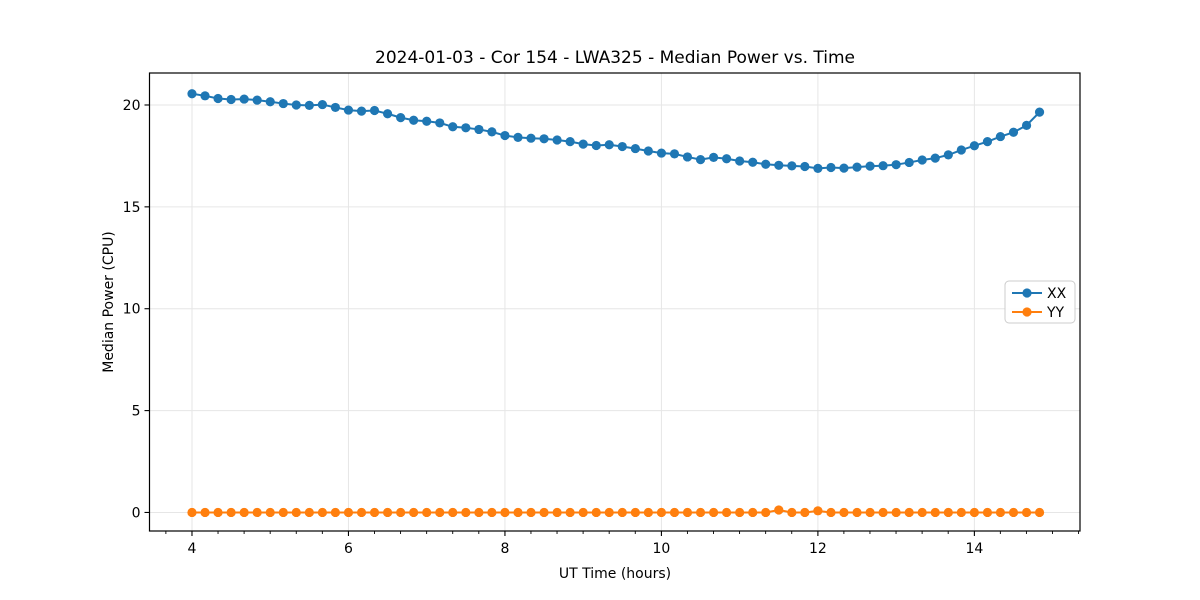 The height and width of the screenshot is (600, 1200). I want to click on y-tick-label: 10, so click(132, 310).